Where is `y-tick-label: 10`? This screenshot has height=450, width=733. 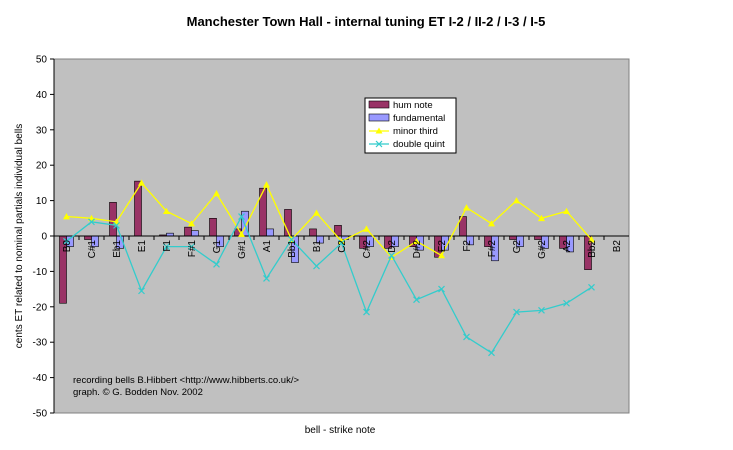 y-tick-label: 10 is located at coordinates (42, 201).